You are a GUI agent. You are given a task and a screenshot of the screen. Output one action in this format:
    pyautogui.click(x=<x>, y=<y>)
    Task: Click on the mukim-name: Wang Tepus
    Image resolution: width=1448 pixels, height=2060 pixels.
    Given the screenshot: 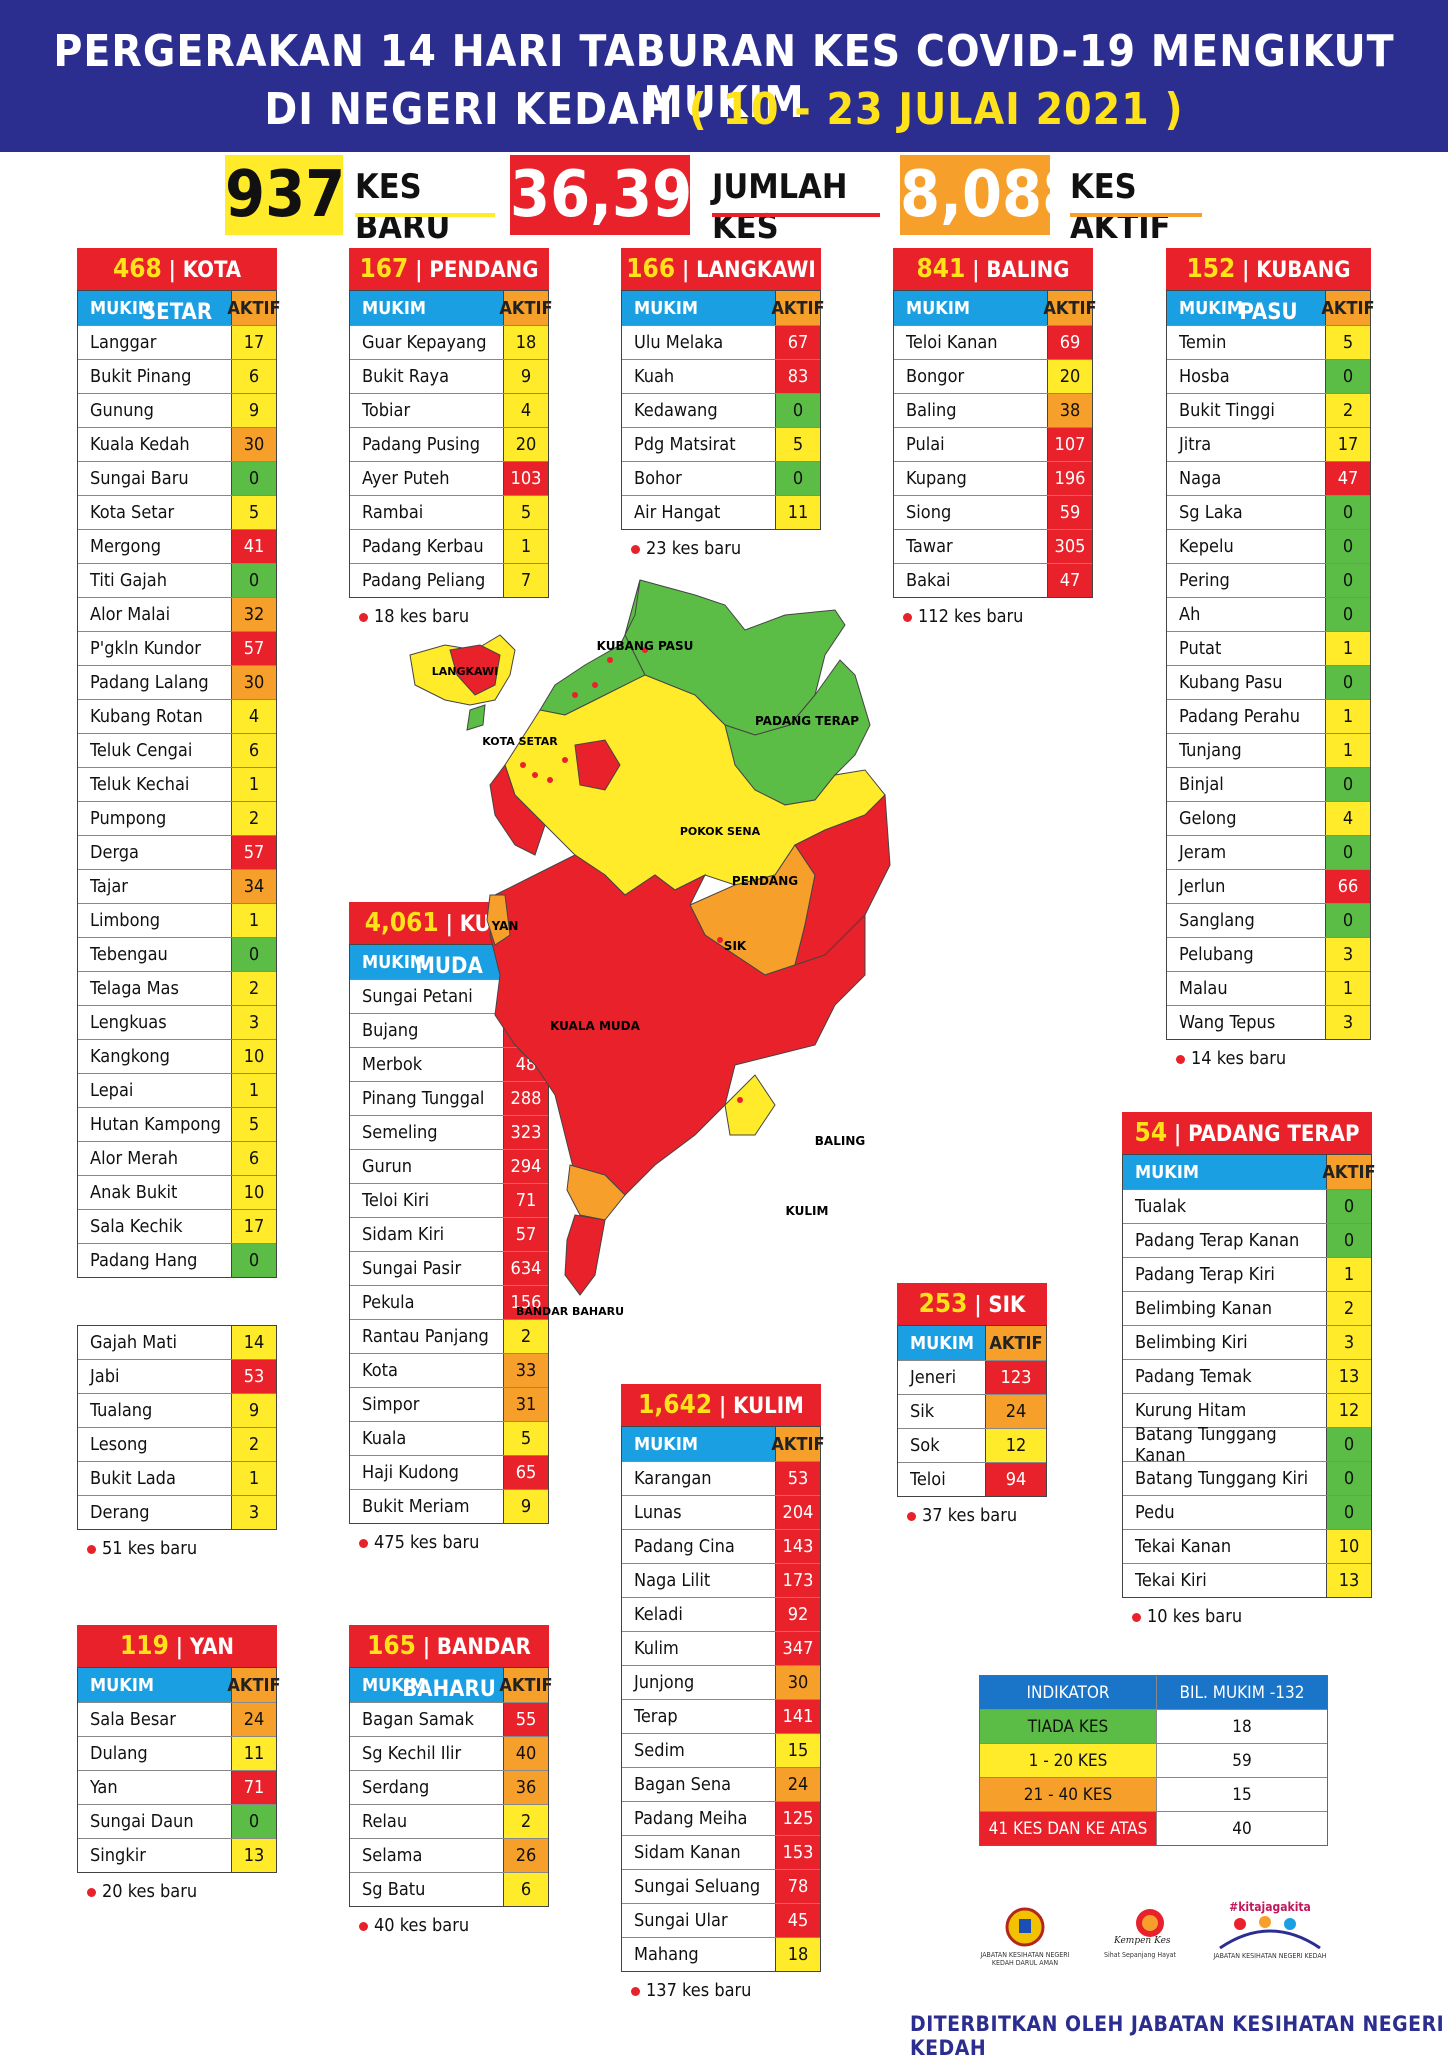 What is the action you would take?
    pyautogui.click(x=1227, y=1022)
    